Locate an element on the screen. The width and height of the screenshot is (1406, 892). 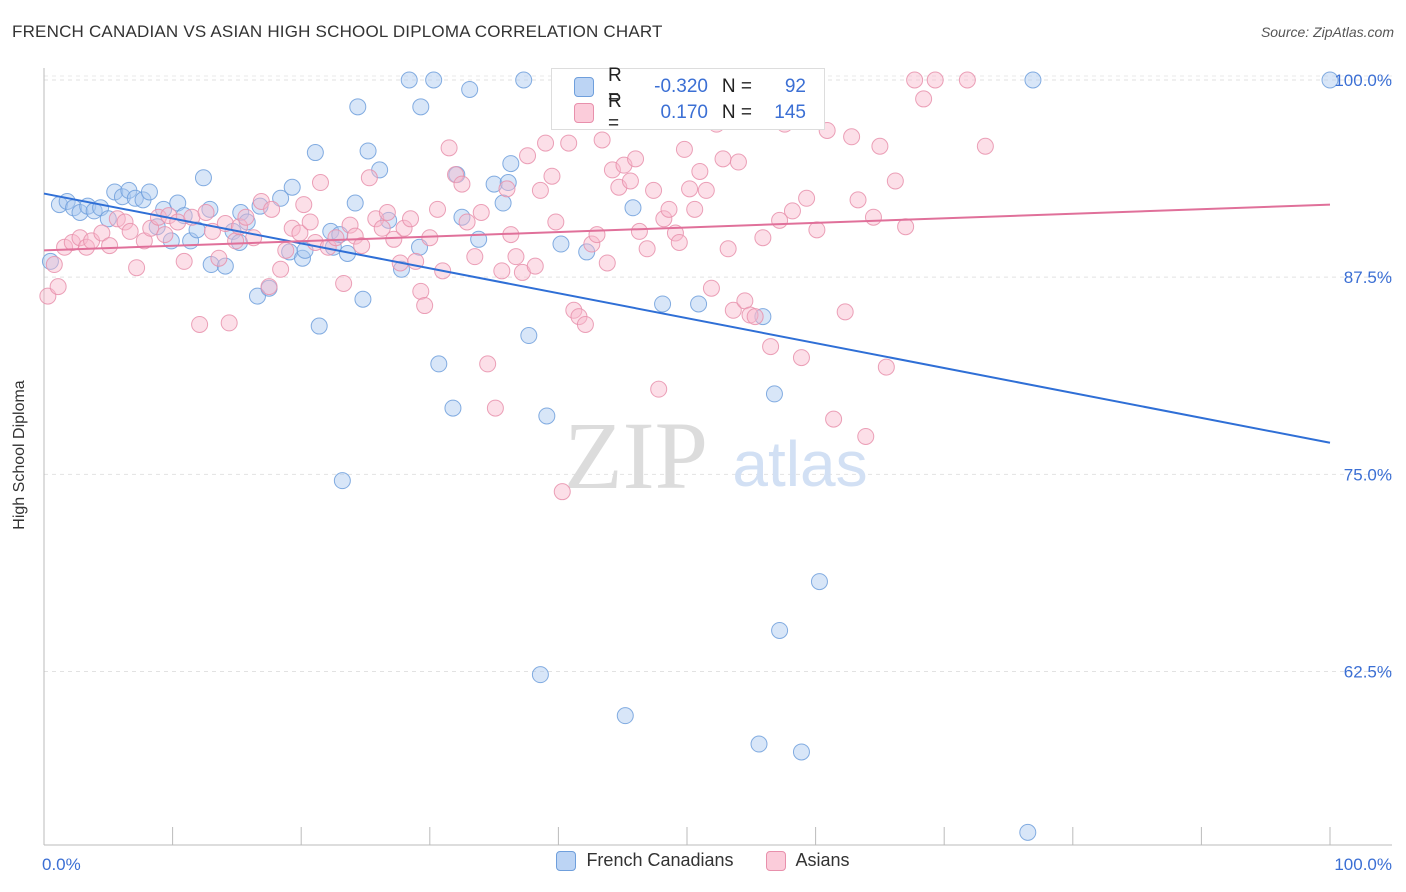
x-tick-label: 0.0% is located at coordinates (61, 864).